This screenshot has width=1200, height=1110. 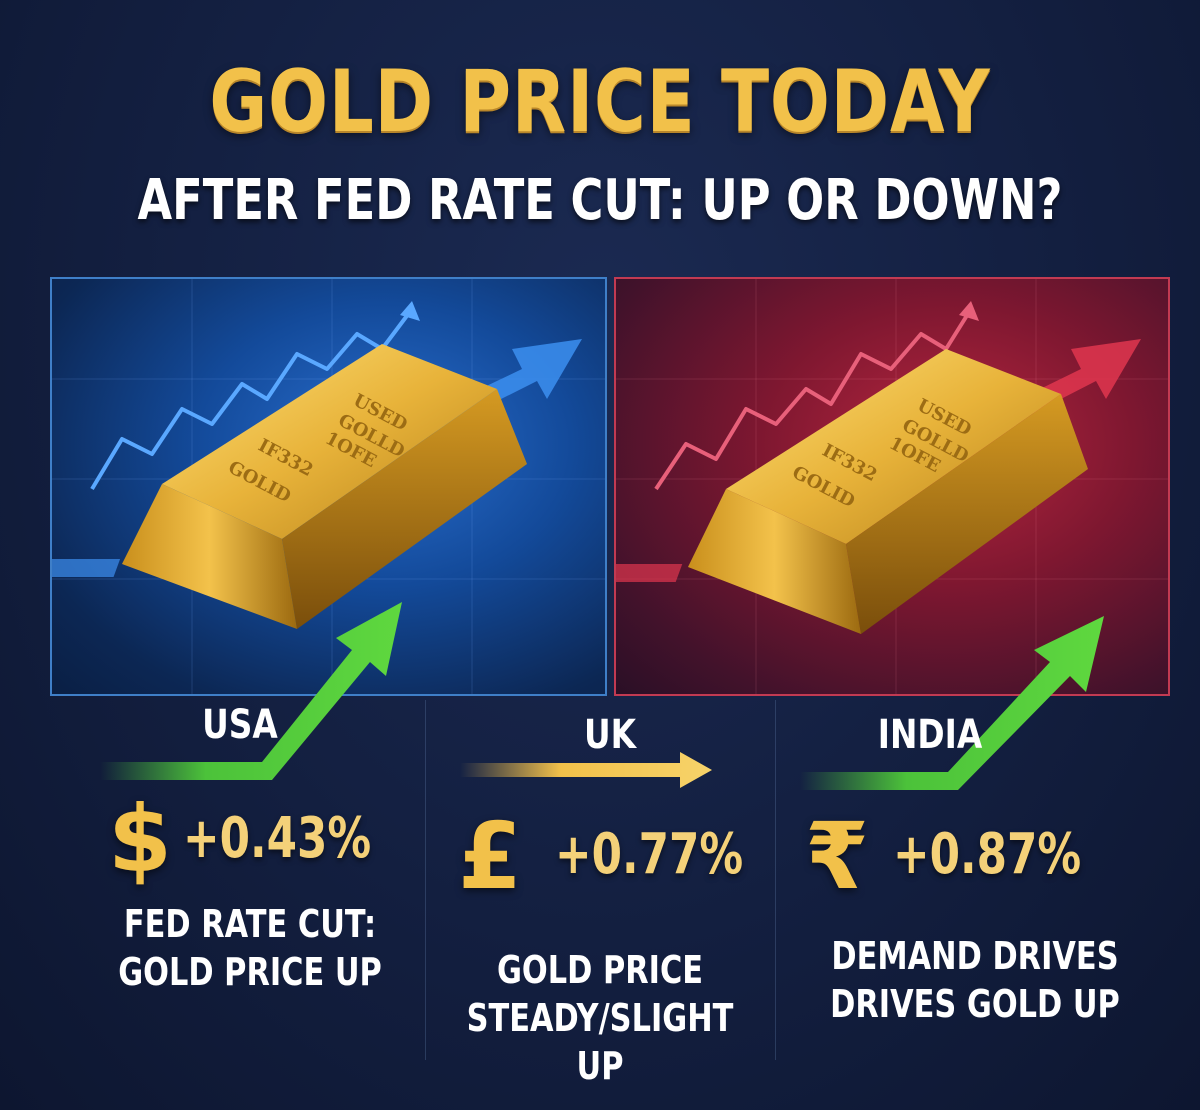 What do you see at coordinates (250, 948) in the screenshot?
I see `caption-usa: FED RATE CUT: GOLD PRICE UP` at bounding box center [250, 948].